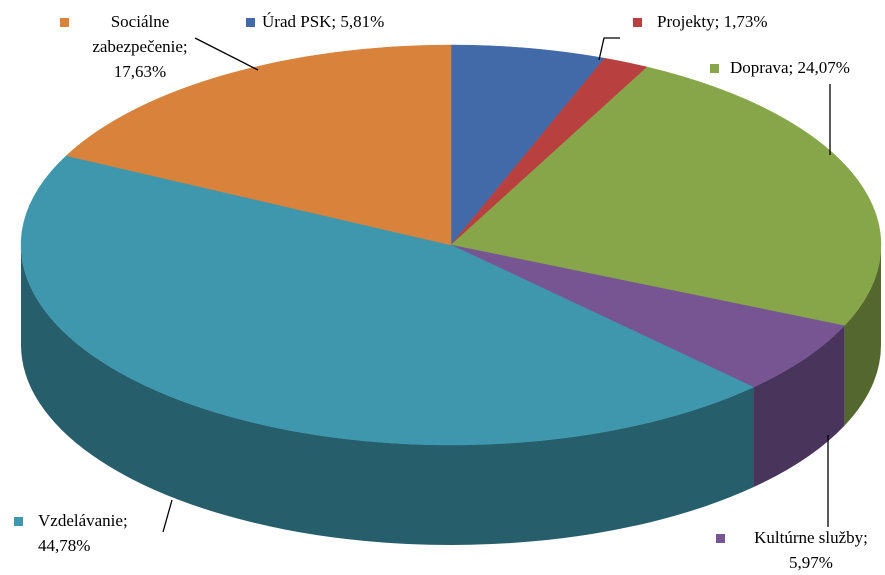  I want to click on data-label: Doprava; 24,07%, so click(807, 67).